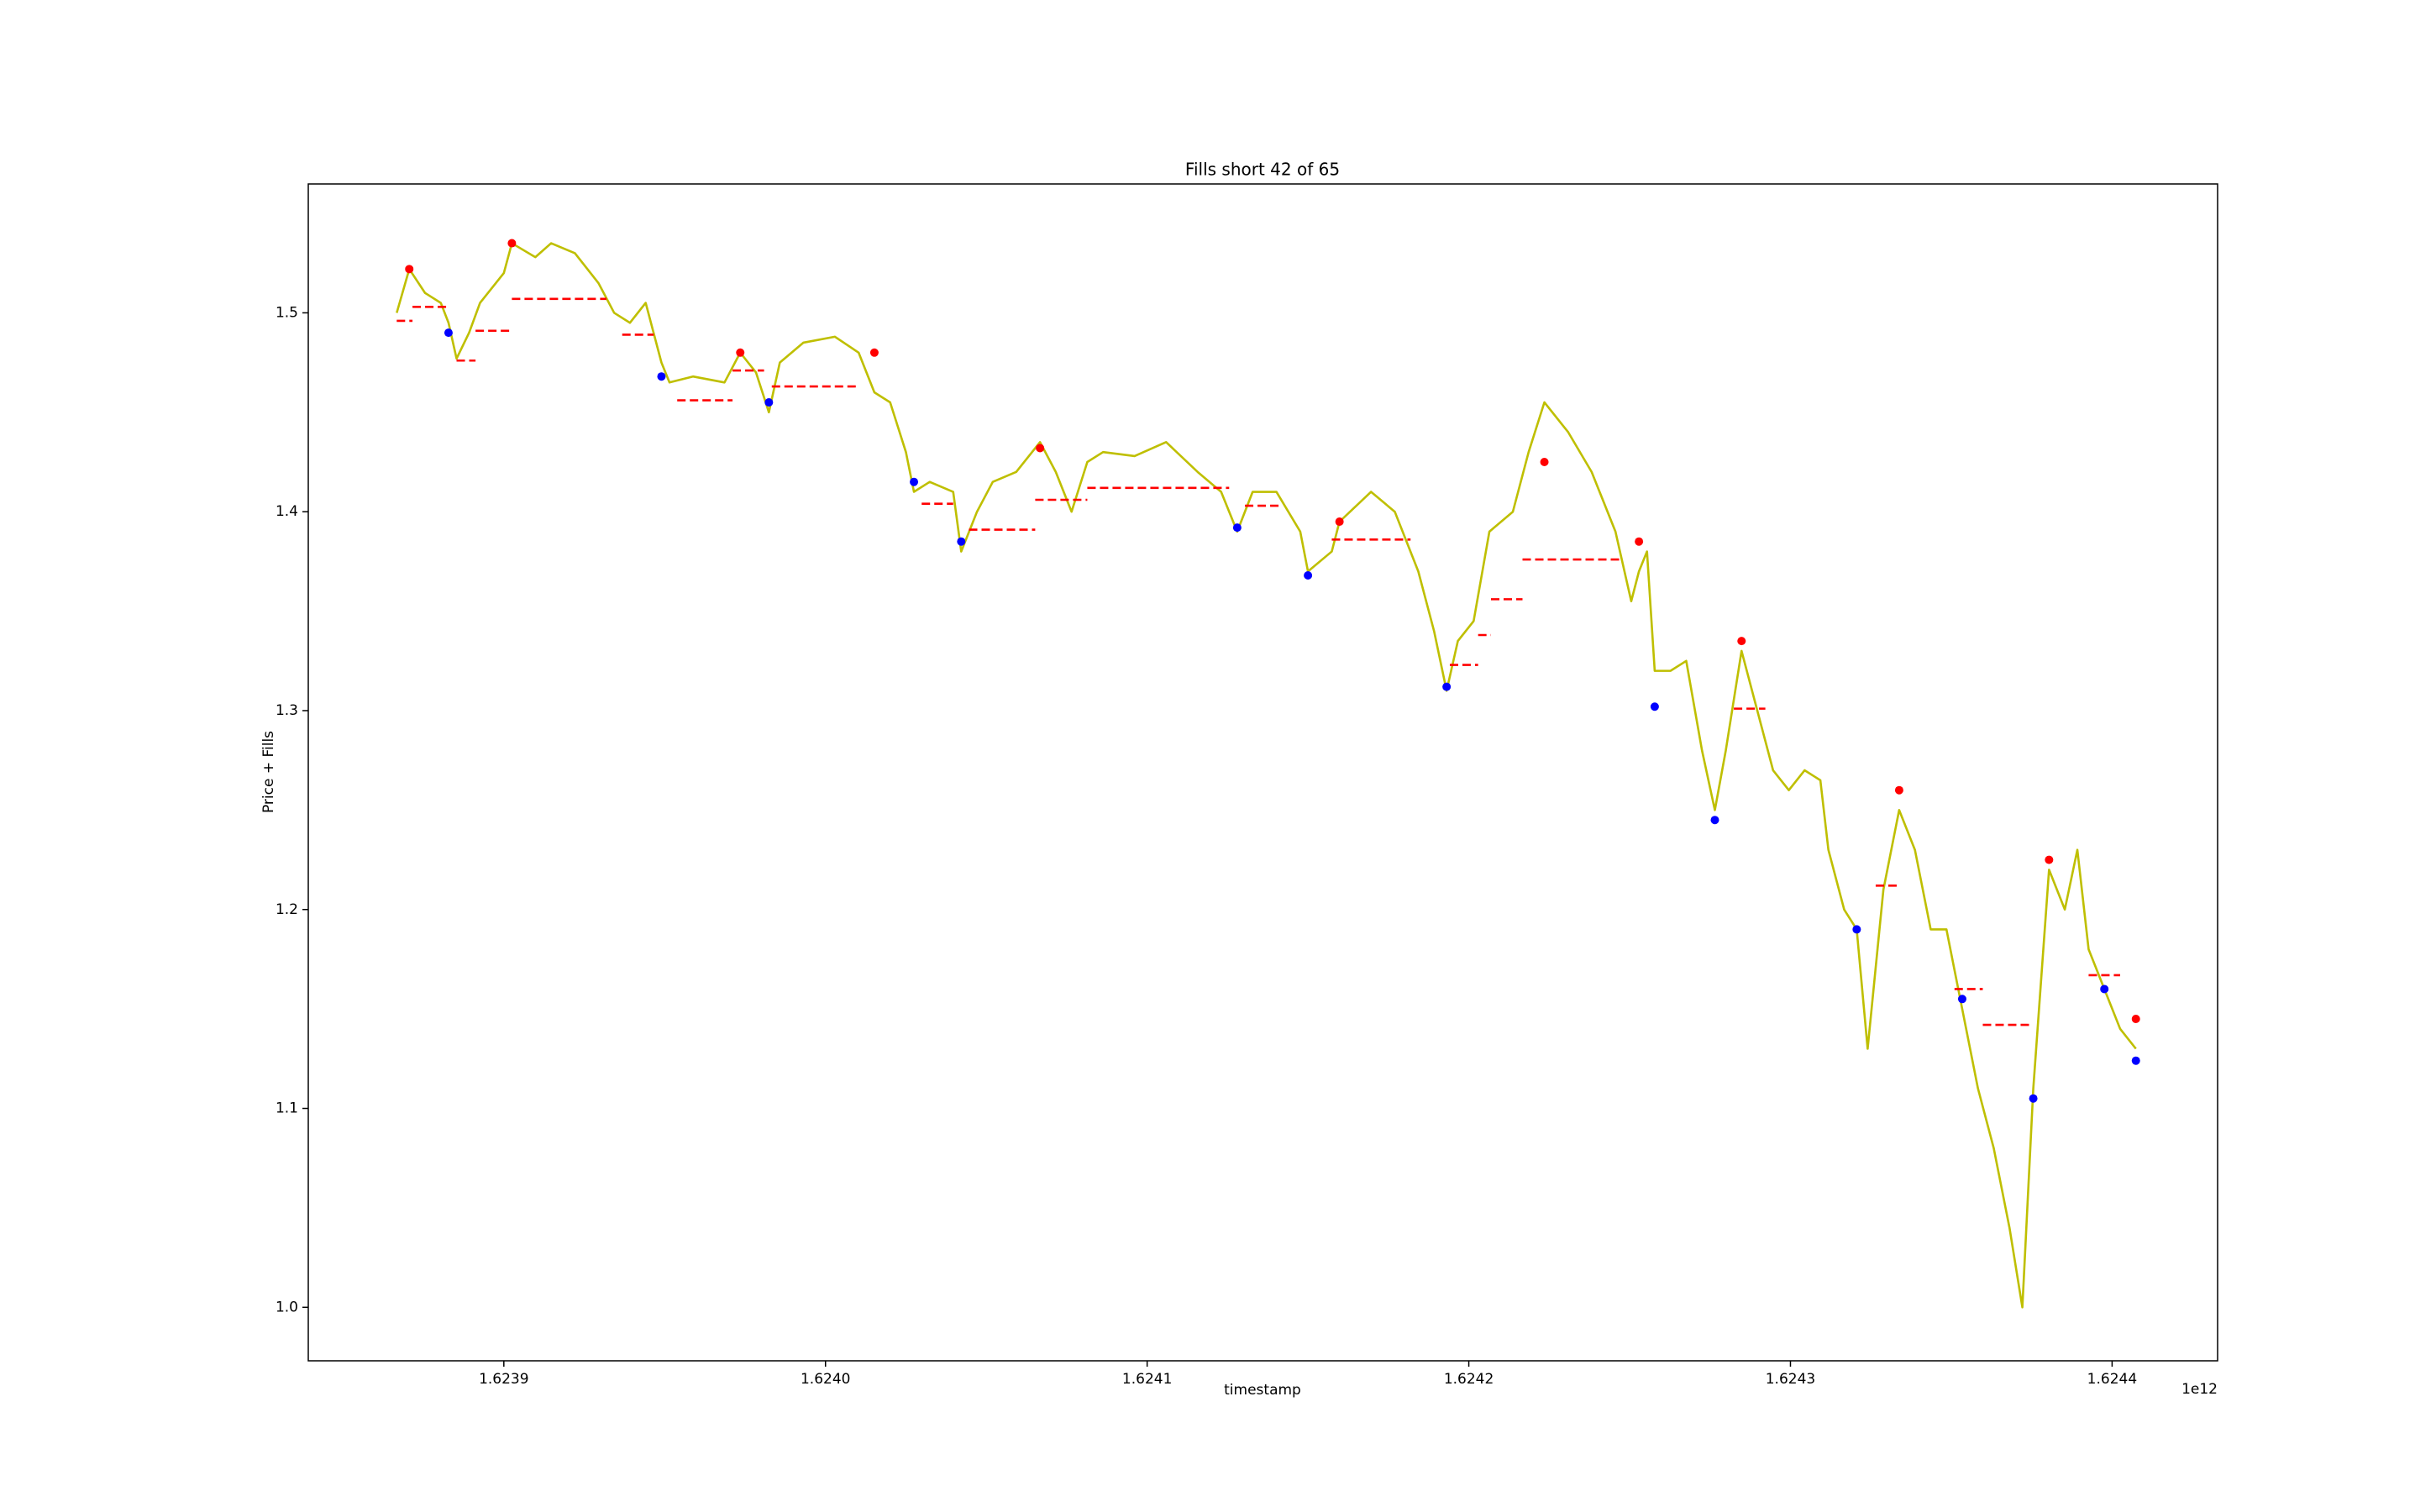 This screenshot has height=1512, width=2436. What do you see at coordinates (1262, 170) in the screenshot?
I see `chart-title: Fills short 42 of 65` at bounding box center [1262, 170].